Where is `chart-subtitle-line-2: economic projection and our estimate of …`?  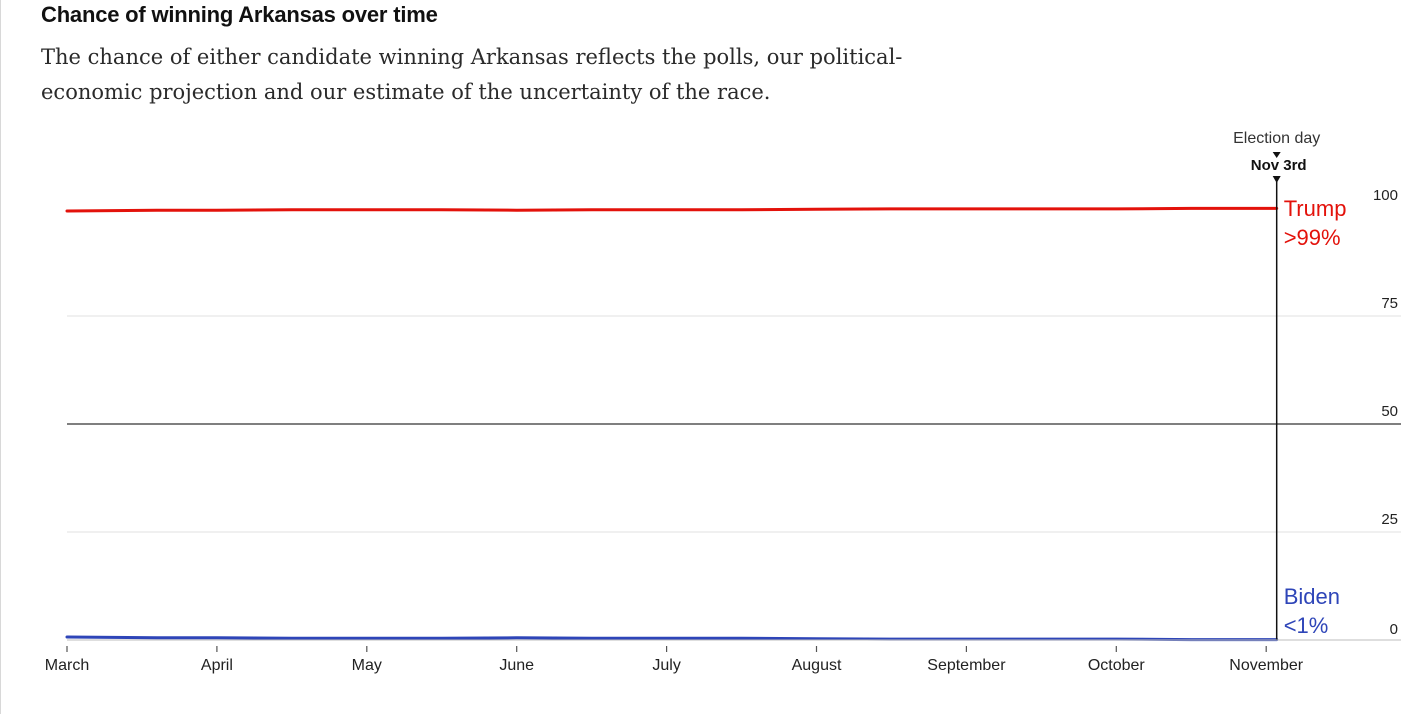 chart-subtitle-line-2: economic projection and our estimate of … is located at coordinates (406, 92).